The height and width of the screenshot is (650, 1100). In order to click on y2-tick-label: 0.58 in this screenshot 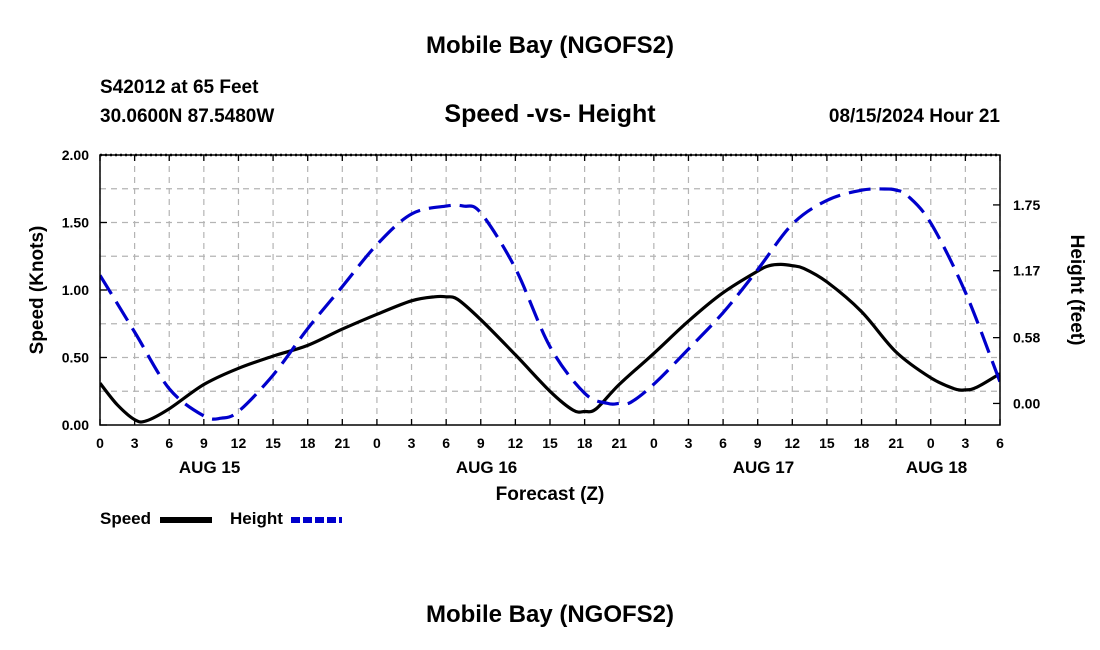, I will do `click(1026, 338)`.